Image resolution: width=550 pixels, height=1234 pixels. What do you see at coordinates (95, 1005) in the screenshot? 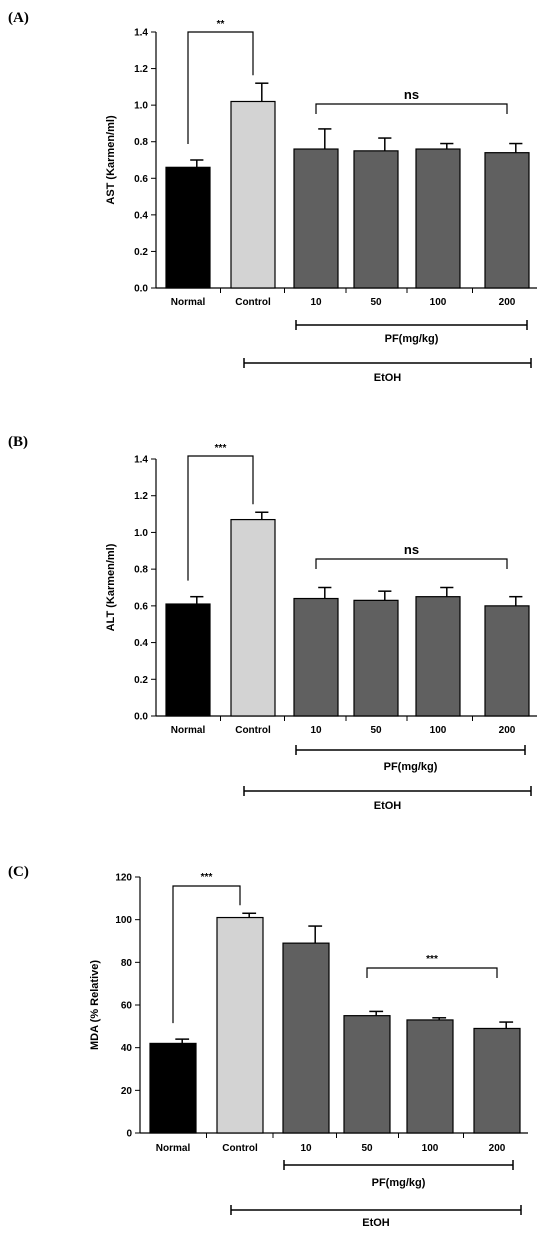
I see `y-axis-label: MDA (% Relative)` at bounding box center [95, 1005].